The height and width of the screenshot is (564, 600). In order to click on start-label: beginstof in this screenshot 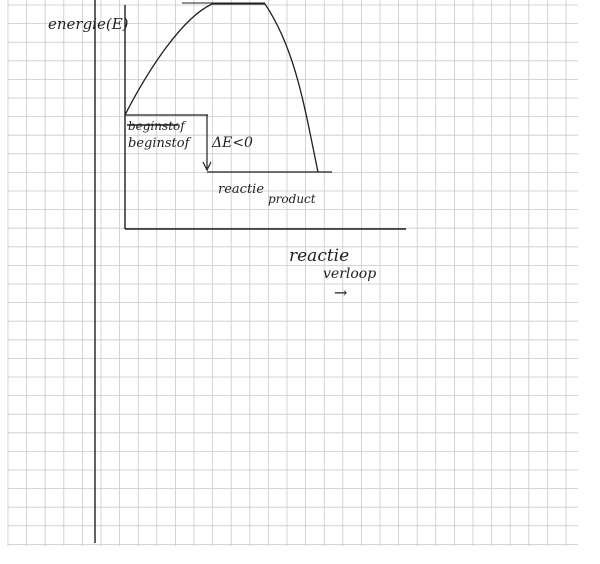, I will do `click(160, 143)`.